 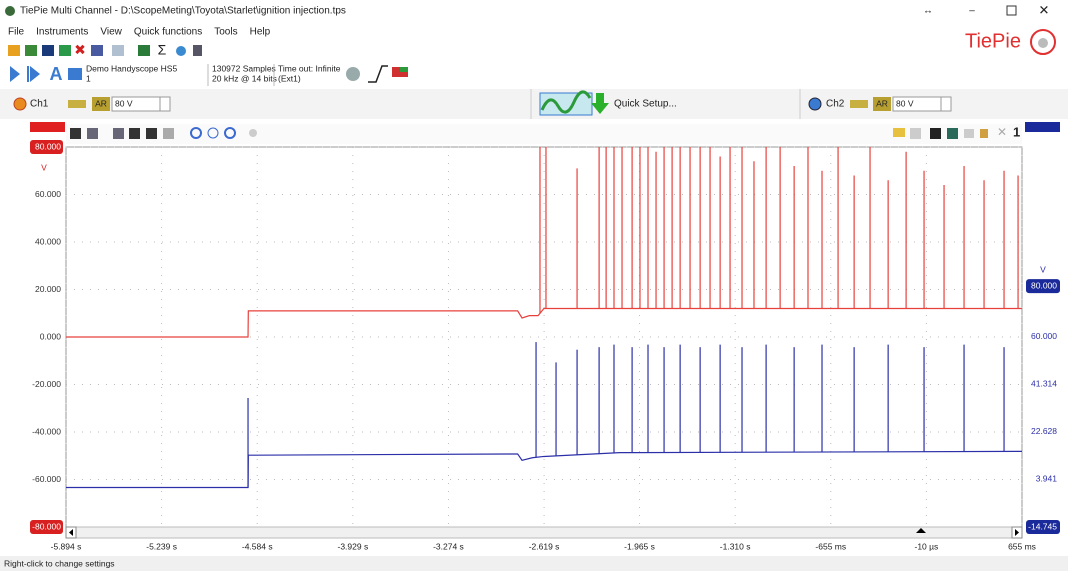 I want to click on ch2-range: 80 V, so click(x=905, y=103).